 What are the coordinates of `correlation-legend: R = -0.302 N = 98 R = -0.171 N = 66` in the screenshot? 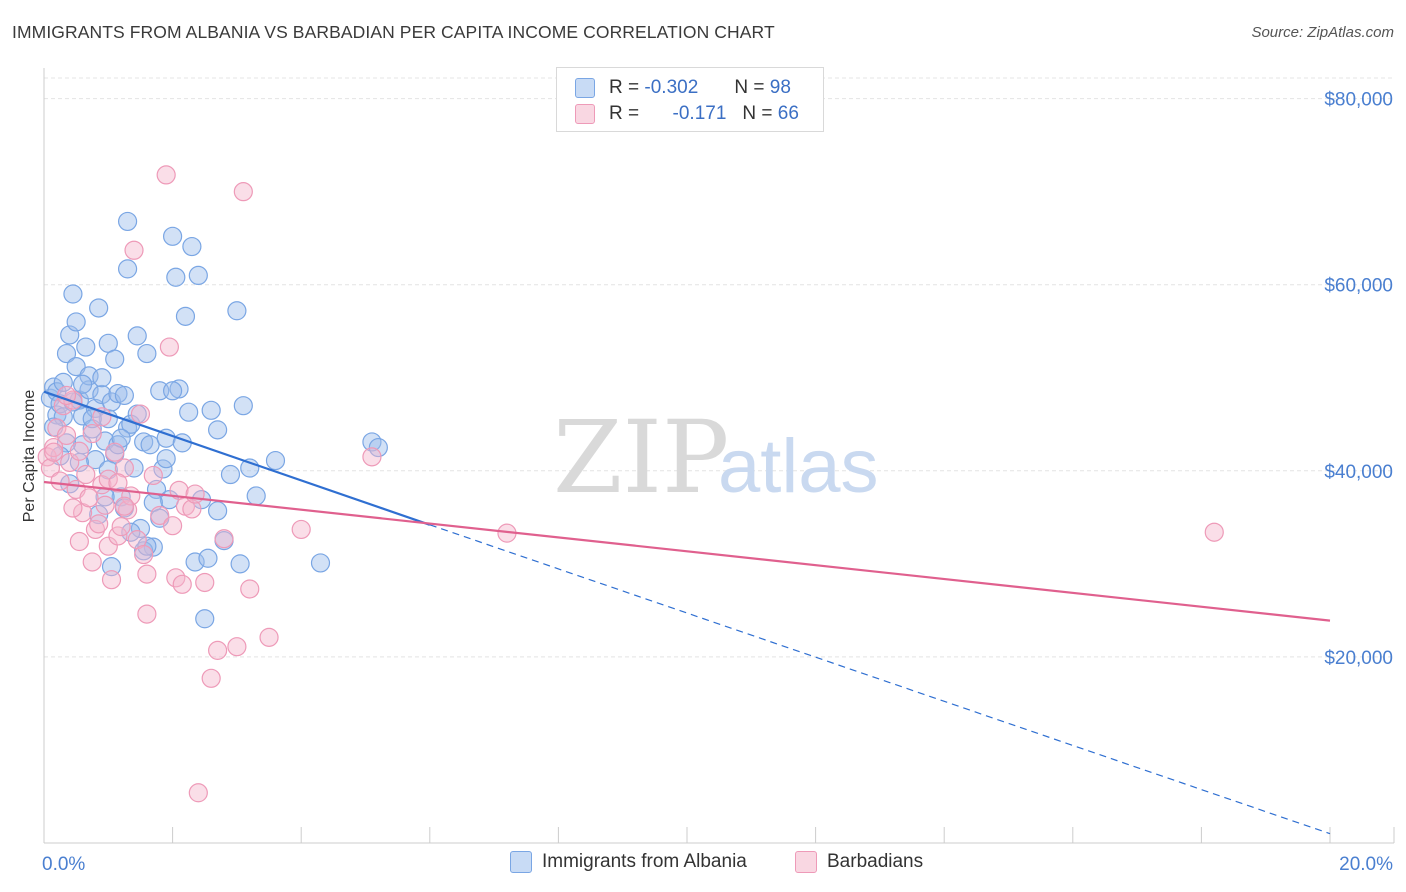 It's located at (690, 99).